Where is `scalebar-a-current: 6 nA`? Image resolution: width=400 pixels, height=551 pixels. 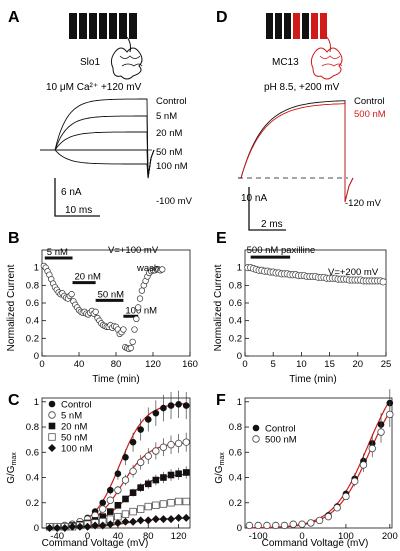 scalebar-a-current: 6 nA is located at coordinates (71, 192).